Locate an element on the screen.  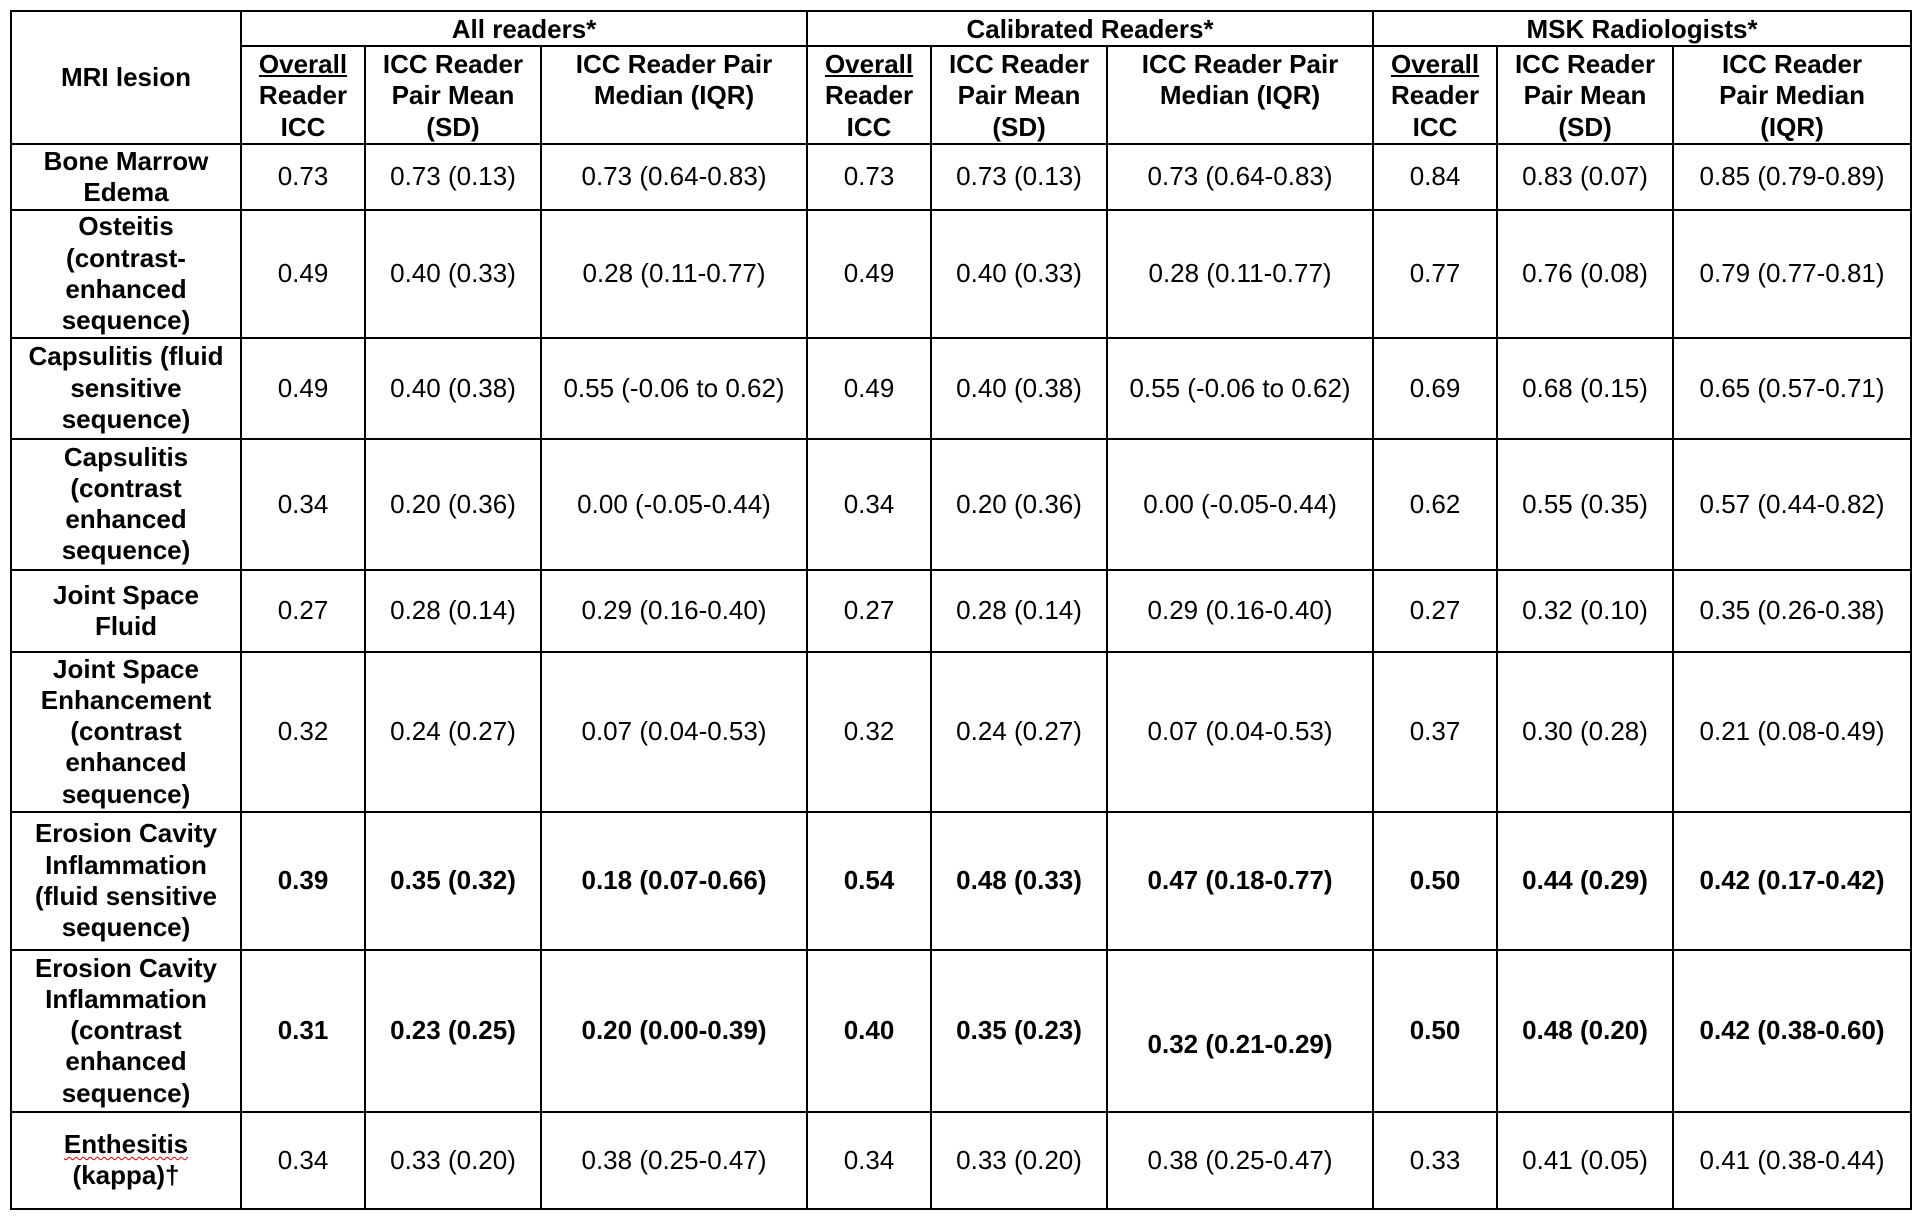
value-cell: 0.54 is located at coordinates (869, 880).